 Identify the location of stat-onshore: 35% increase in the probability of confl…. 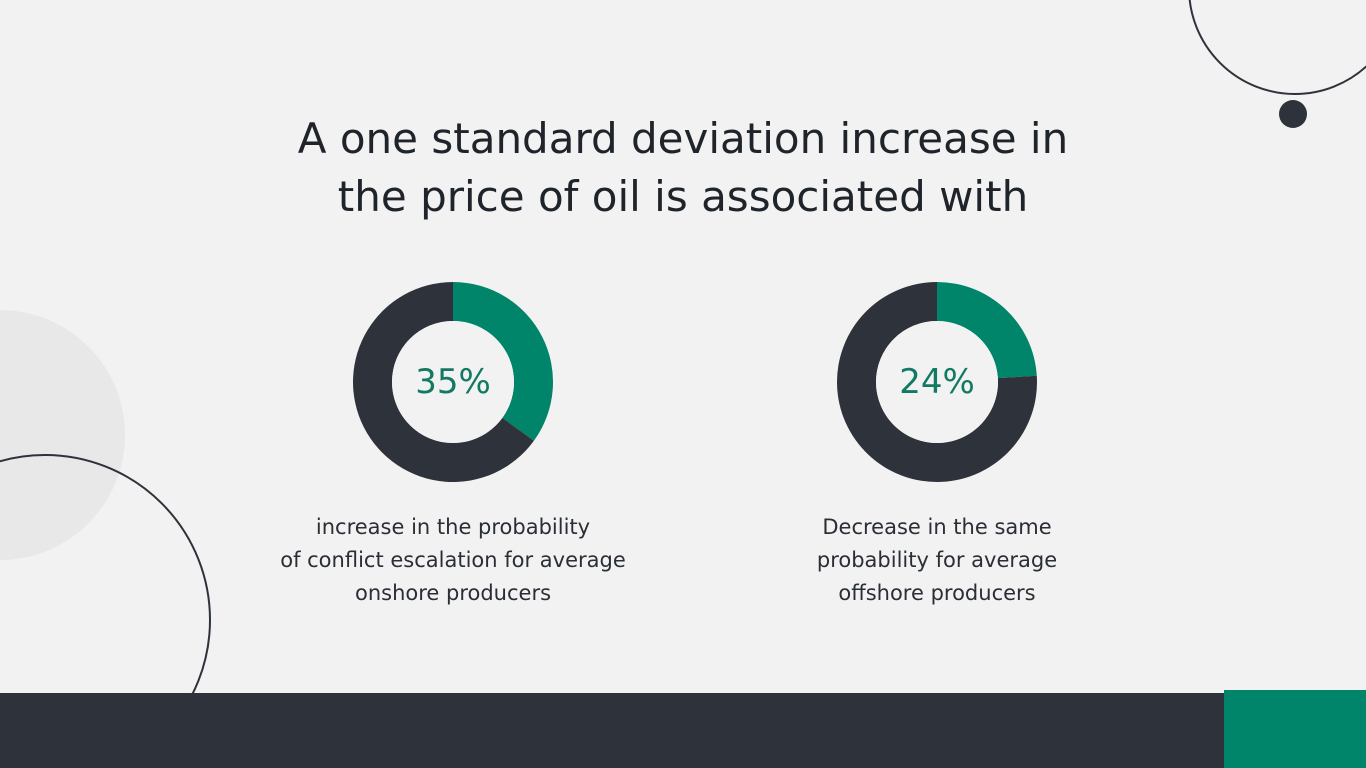
(453, 446).